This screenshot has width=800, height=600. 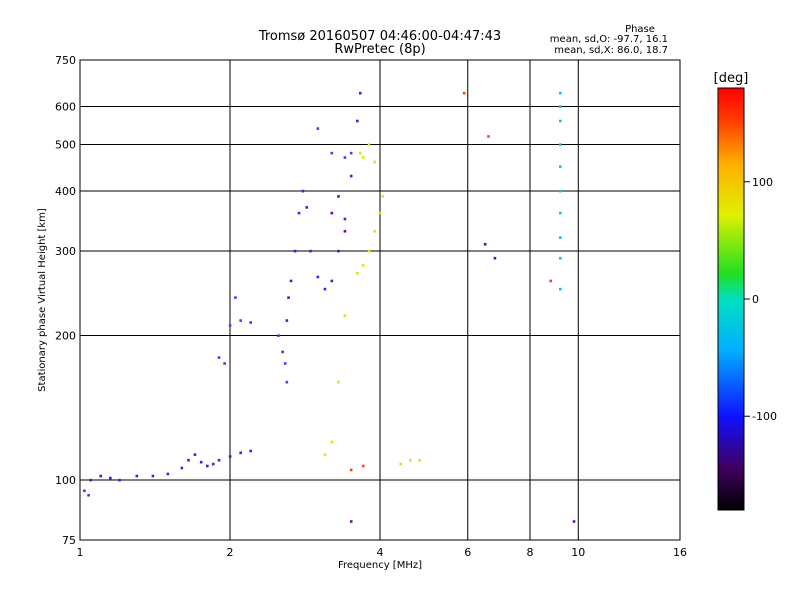 I want to click on colorbar-tick-label: 0, so click(x=755, y=299).